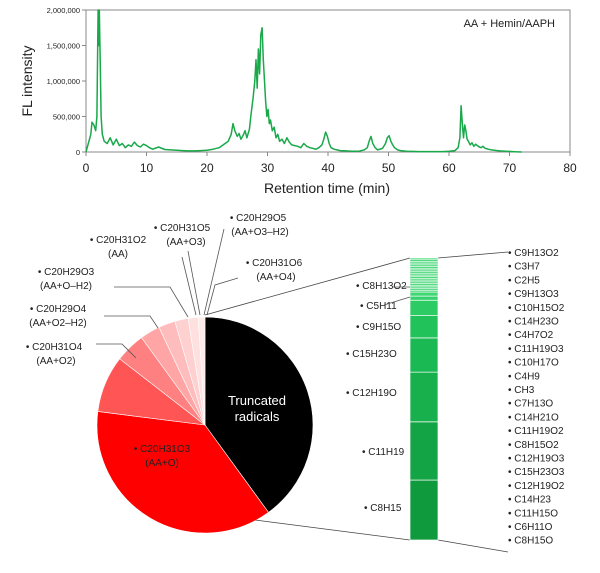 The image size is (600, 573). Describe the element at coordinates (162, 463) in the screenshot. I see `slice-label-aa-o-note: (AA+O)` at that location.